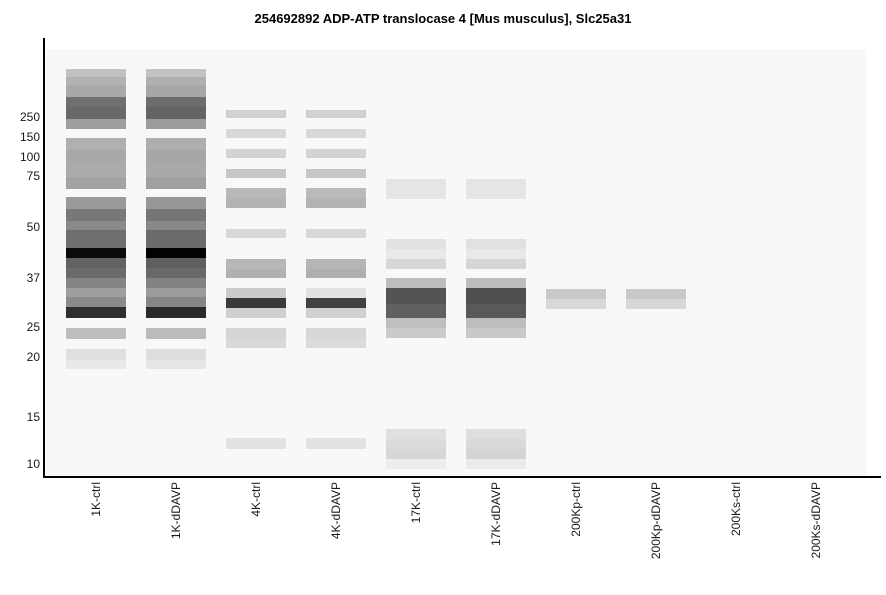 This screenshot has width=886, height=595. I want to click on lane-label-17K-dDAVP: 17K-dDAVP, so click(496, 514).